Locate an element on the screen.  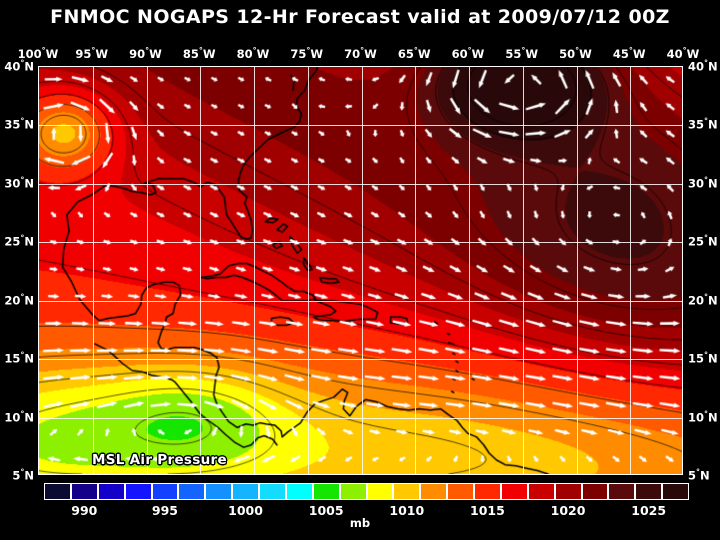
colorbar-tick-label: 1020 is located at coordinates (568, 510).